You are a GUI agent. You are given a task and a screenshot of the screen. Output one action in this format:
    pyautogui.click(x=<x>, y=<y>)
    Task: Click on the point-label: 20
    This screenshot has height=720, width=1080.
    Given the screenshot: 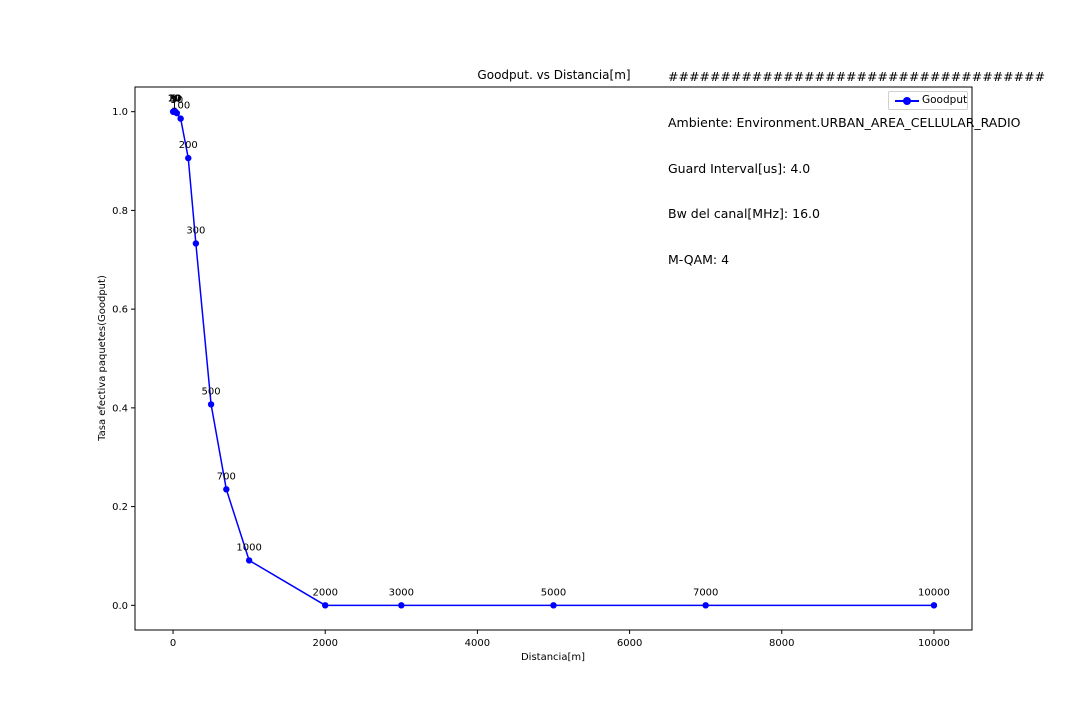 What is the action you would take?
    pyautogui.click(x=174, y=99)
    